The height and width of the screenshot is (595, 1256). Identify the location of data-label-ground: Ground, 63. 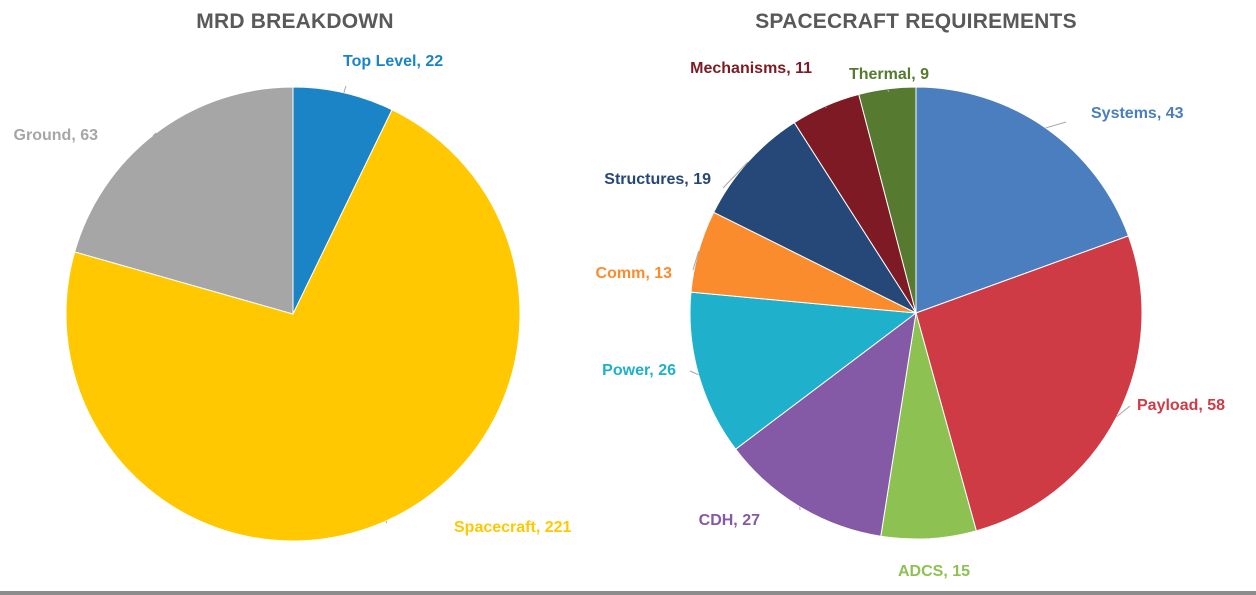
(56, 135).